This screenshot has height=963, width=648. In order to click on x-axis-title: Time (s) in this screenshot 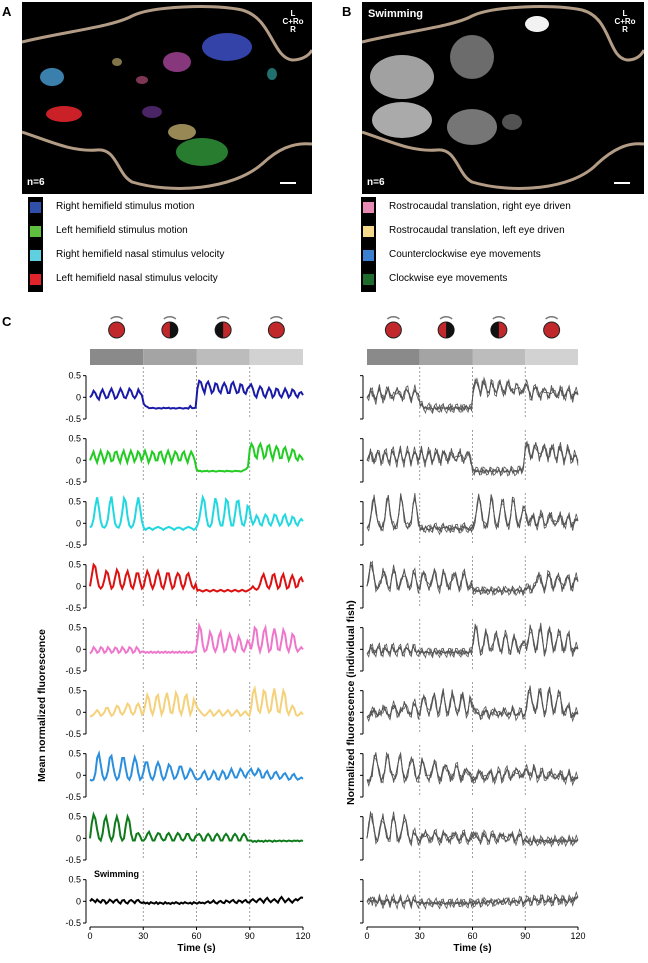, I will do `click(472, 948)`.